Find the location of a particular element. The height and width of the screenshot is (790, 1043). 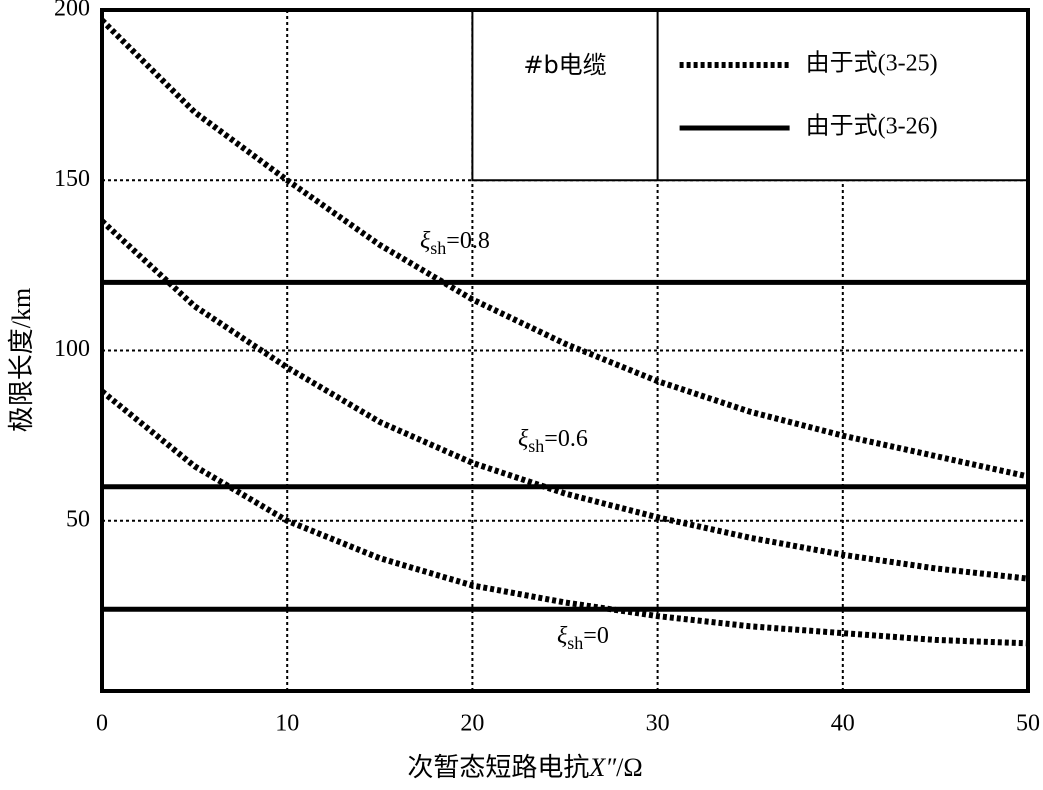

annotation: #b电缆 is located at coordinates (564, 65).